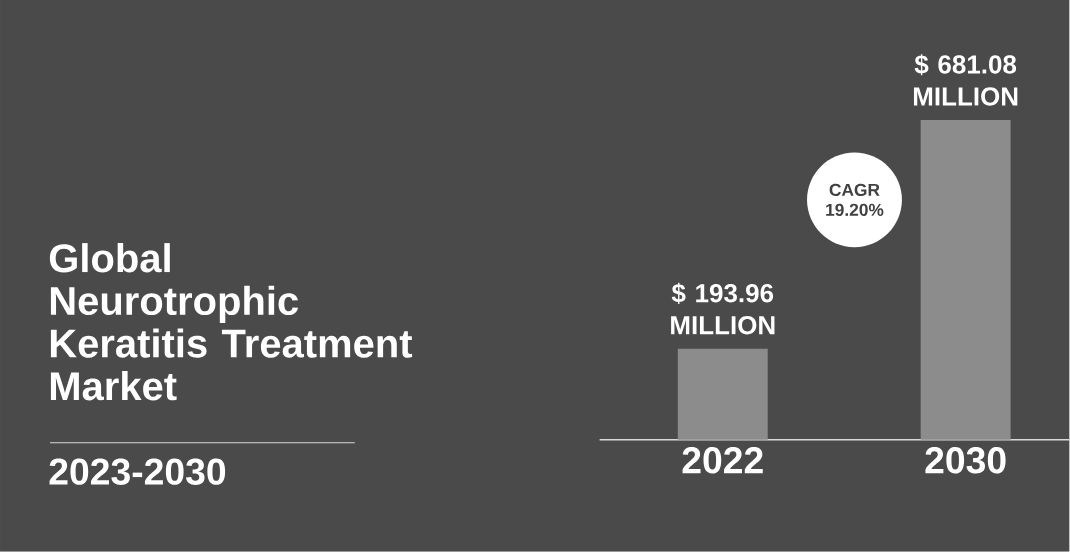  What do you see at coordinates (855, 200) in the screenshot?
I see `annotation: CAGR 19.20%` at bounding box center [855, 200].